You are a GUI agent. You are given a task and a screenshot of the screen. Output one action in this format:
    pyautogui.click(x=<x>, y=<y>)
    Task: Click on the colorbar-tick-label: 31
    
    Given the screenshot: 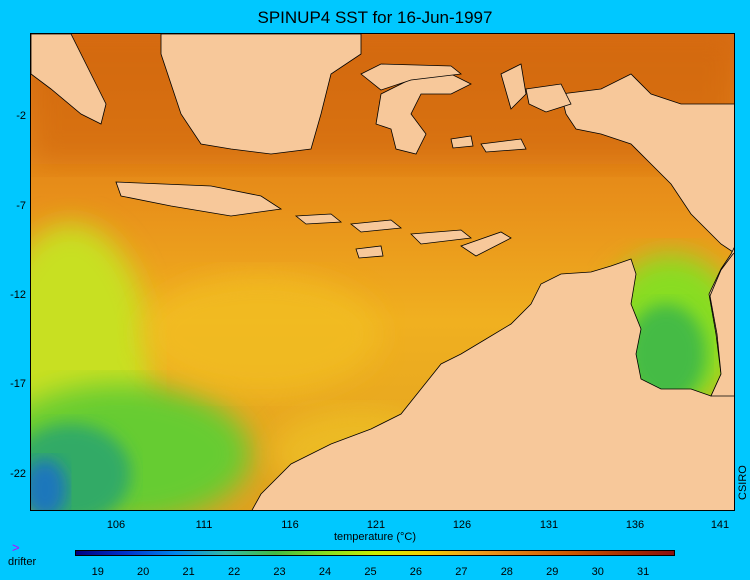 What is the action you would take?
    pyautogui.click(x=643, y=572)
    